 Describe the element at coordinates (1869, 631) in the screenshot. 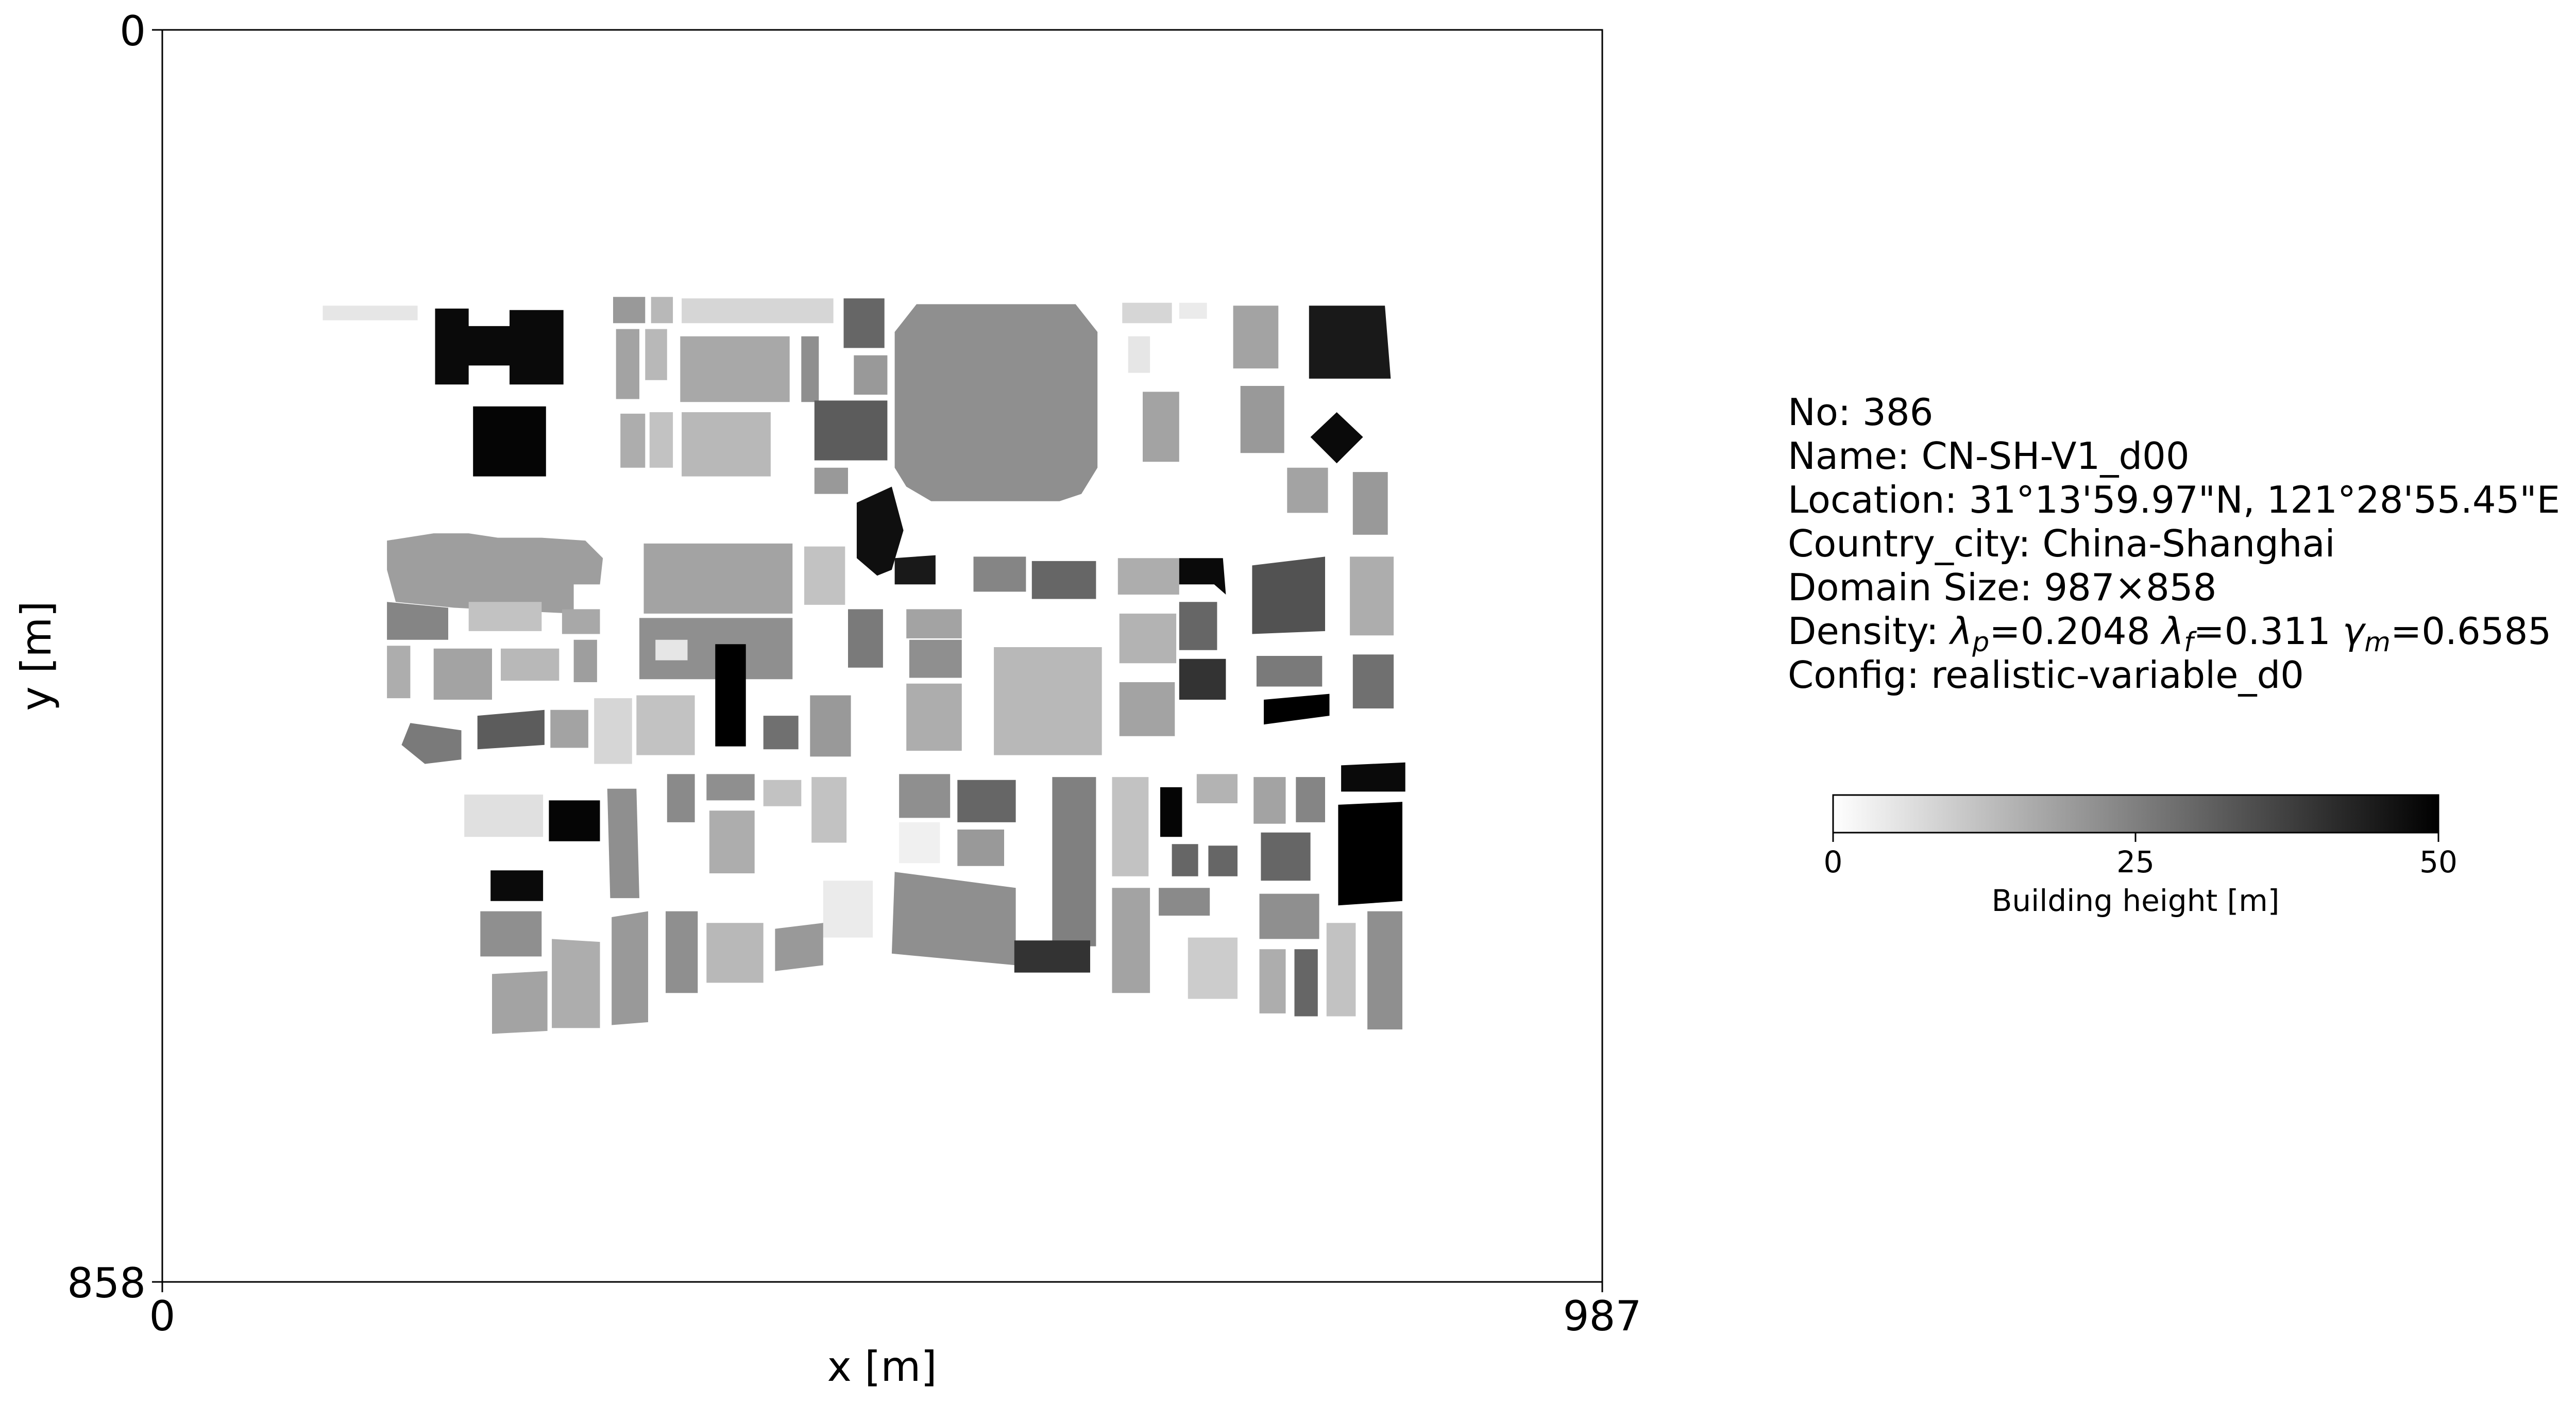

I see `density-prefix: Density:` at that location.